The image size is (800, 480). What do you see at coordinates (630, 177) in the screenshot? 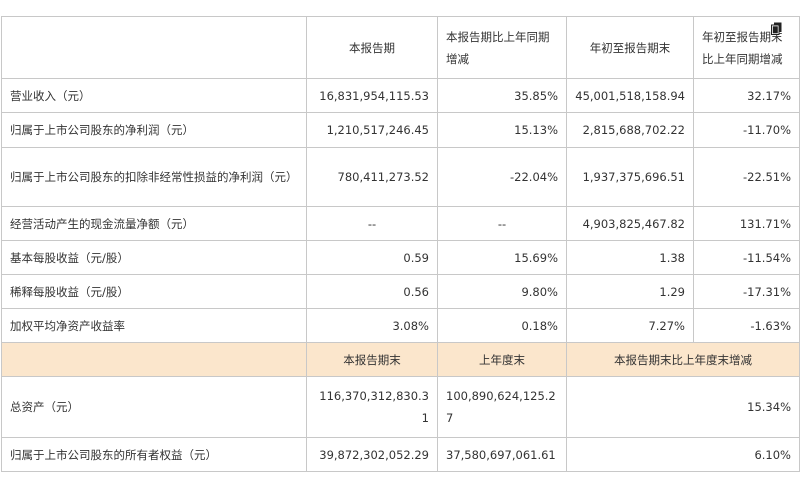
I see `cell-ytd: 1,937,375,696.51` at bounding box center [630, 177].